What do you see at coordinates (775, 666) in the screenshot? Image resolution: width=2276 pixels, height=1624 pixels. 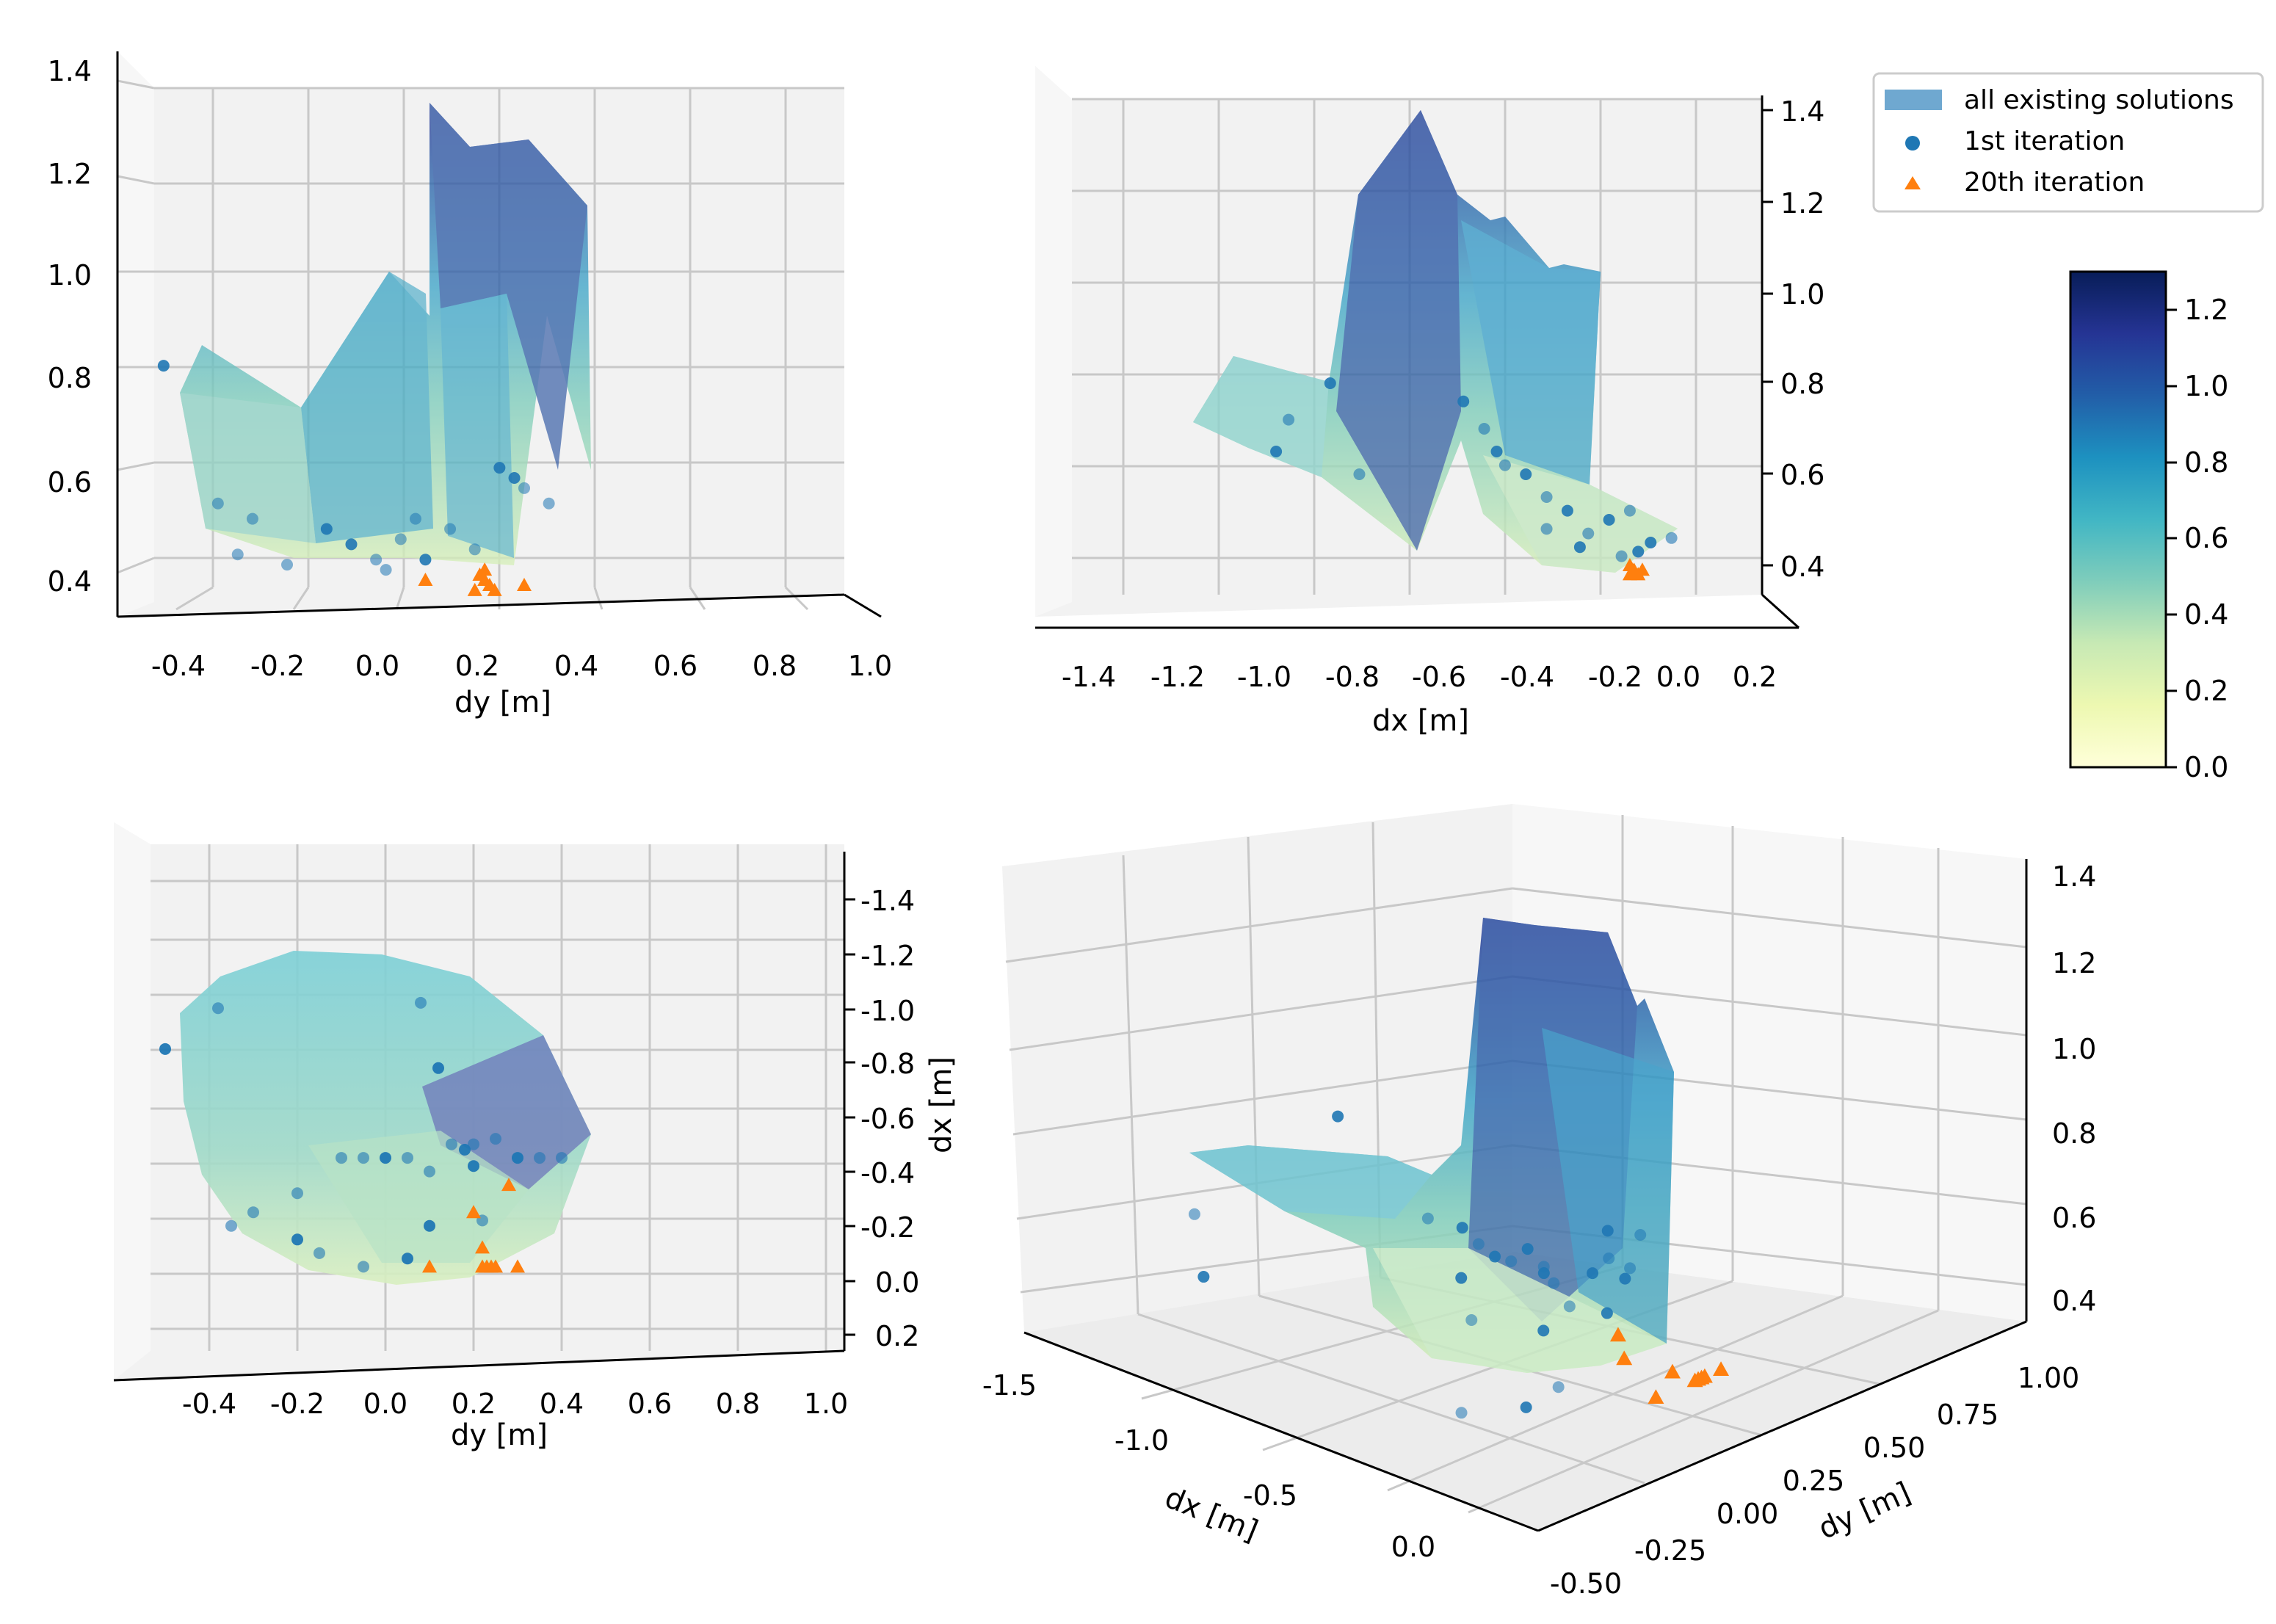 I see `x-tick: 0.8` at bounding box center [775, 666].